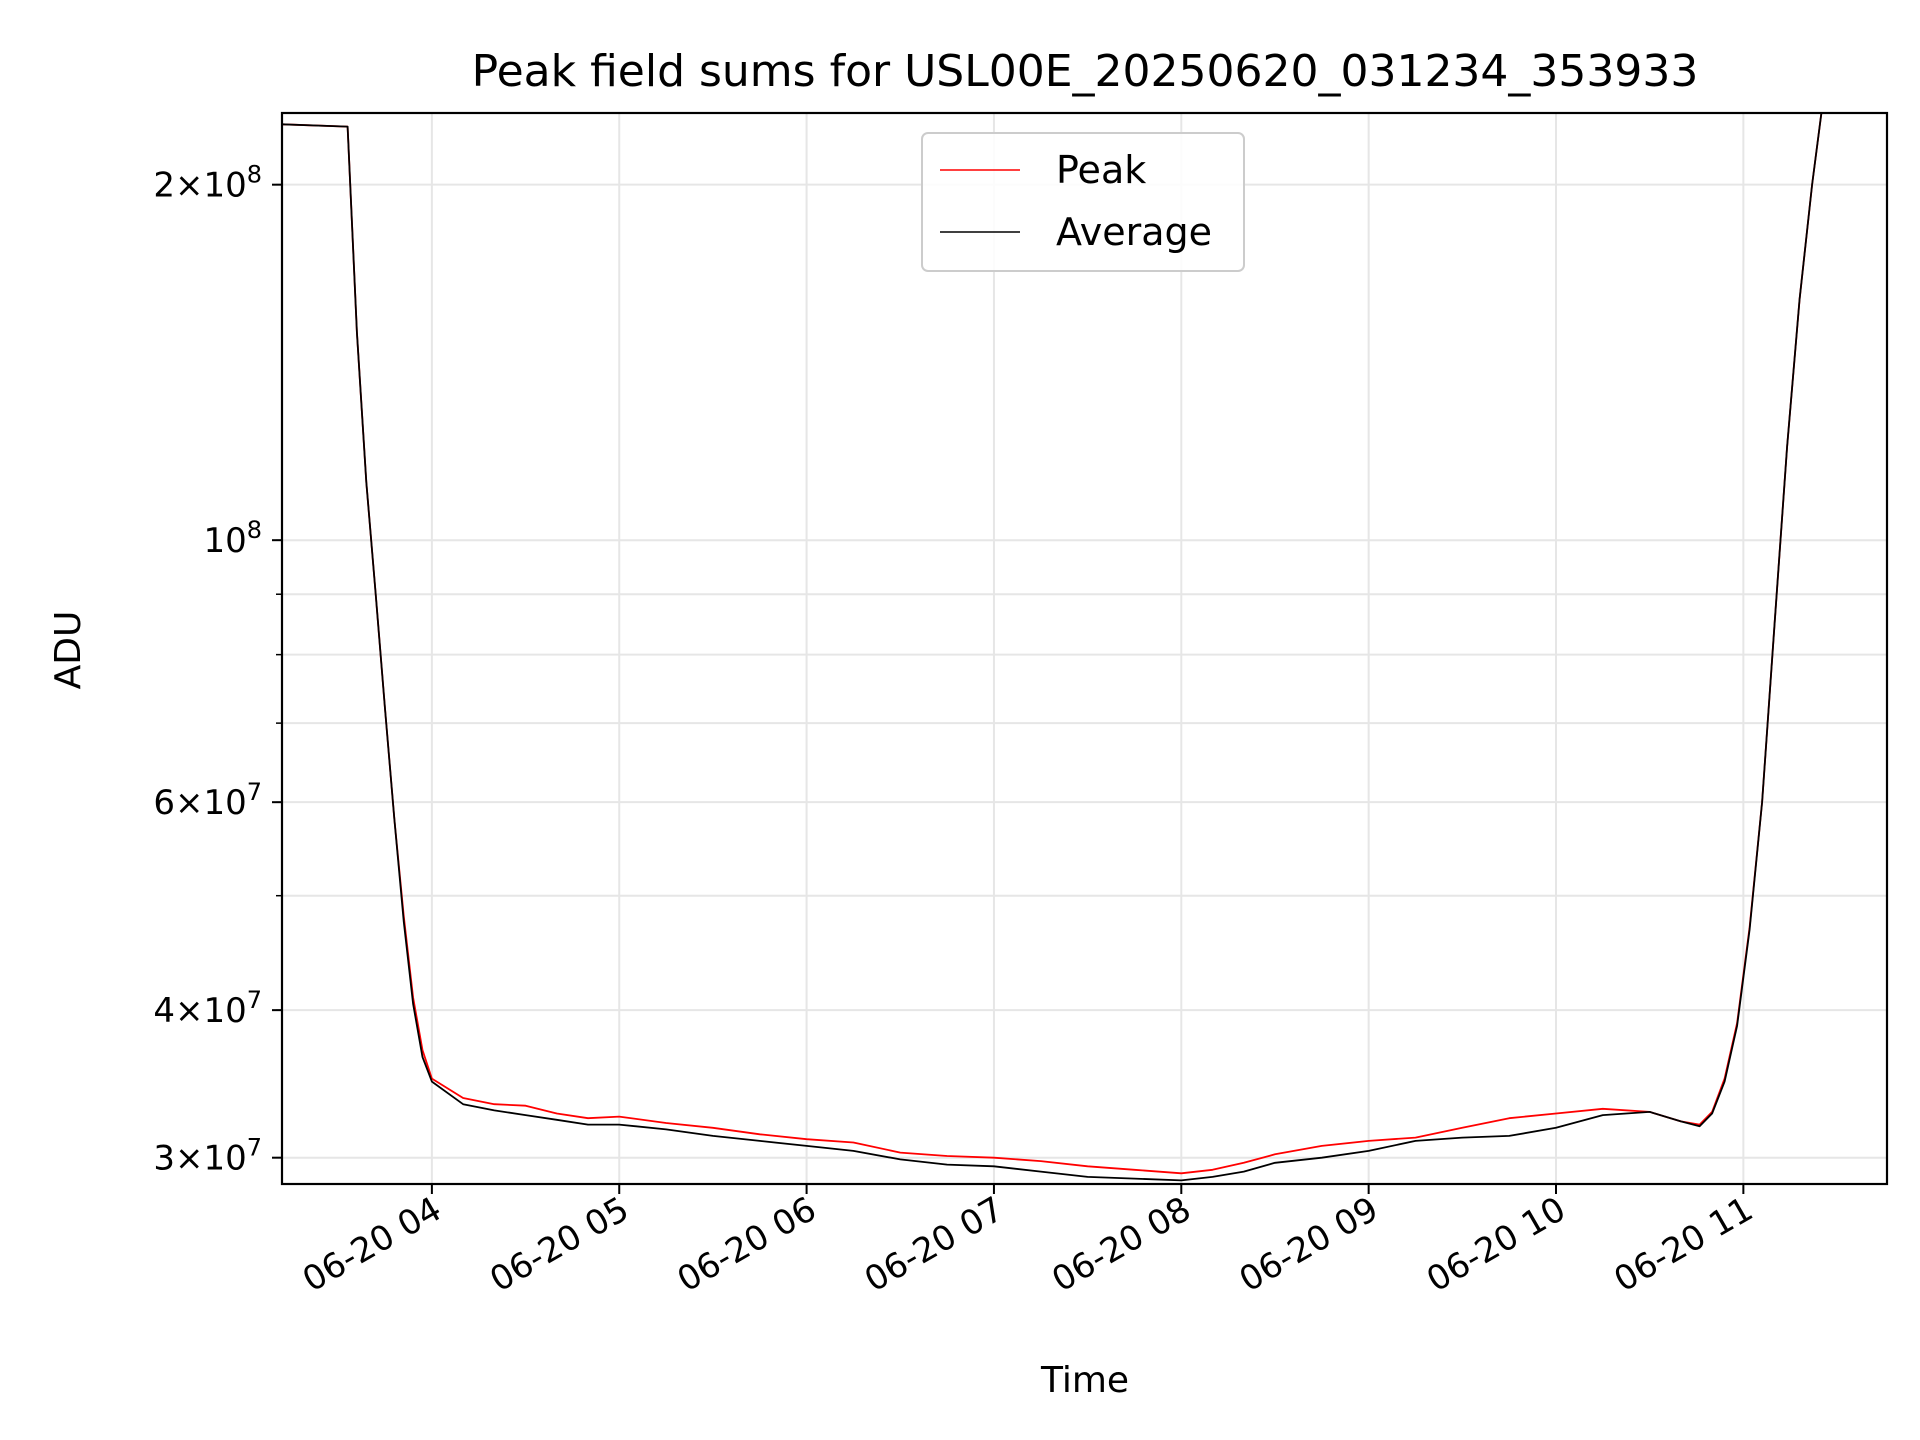 The image size is (1920, 1440). What do you see at coordinates (217, 670) in the screenshot?
I see `y-axis: 3×107 4×107 6×107 108 2×108` at bounding box center [217, 670].